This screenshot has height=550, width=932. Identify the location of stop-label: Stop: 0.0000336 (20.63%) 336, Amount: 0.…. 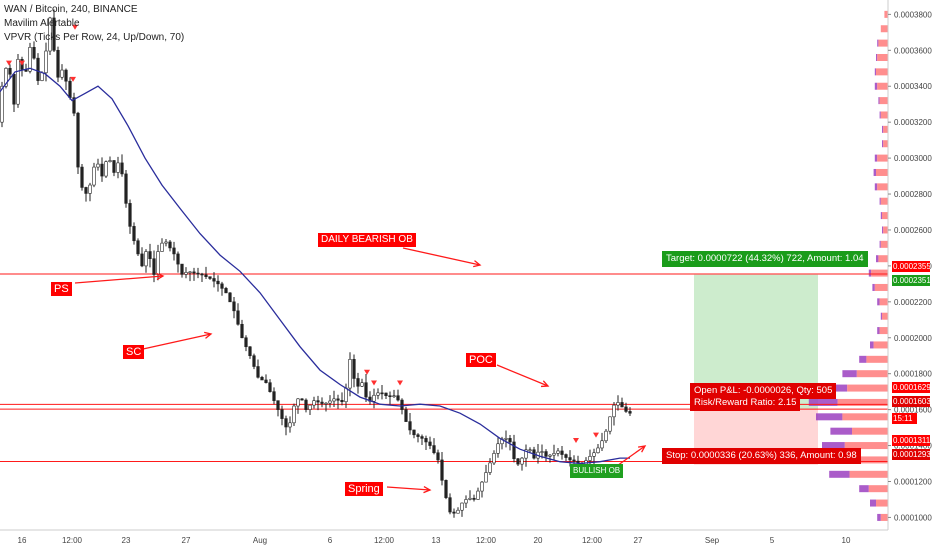
(761, 456).